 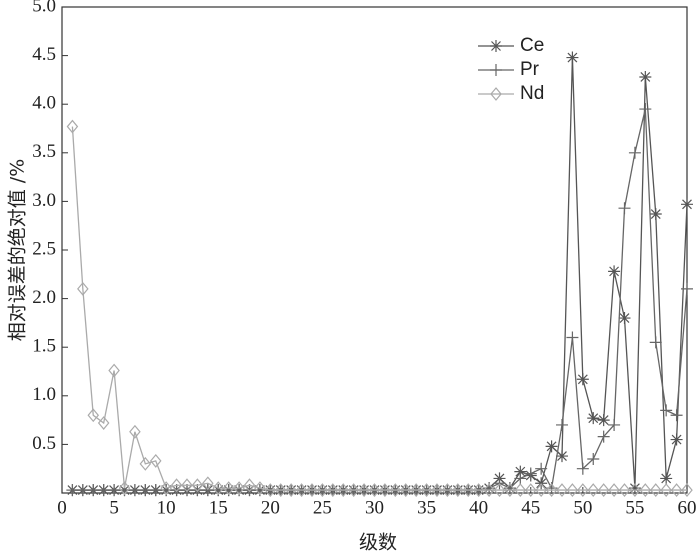 What do you see at coordinates (114, 507) in the screenshot?
I see `x-tick-label: 5` at bounding box center [114, 507].